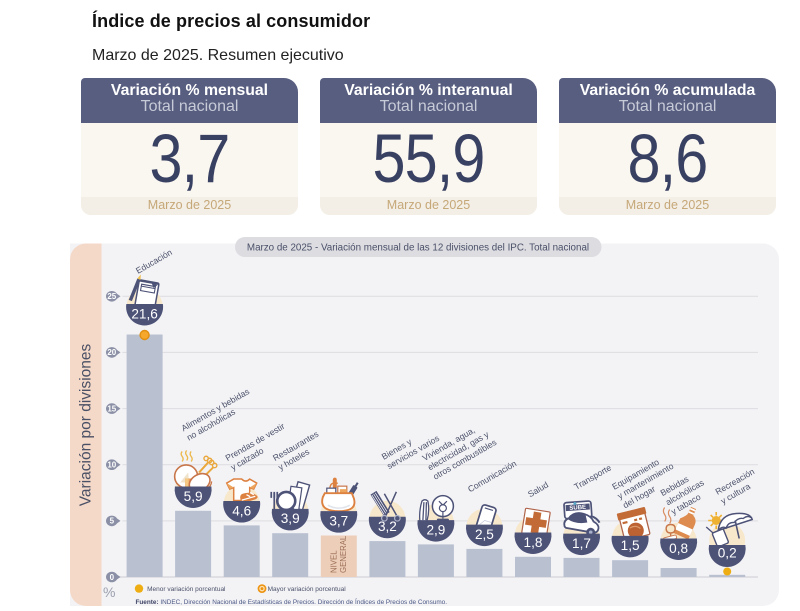  I want to click on svg-text: 3,2, so click(387, 526).